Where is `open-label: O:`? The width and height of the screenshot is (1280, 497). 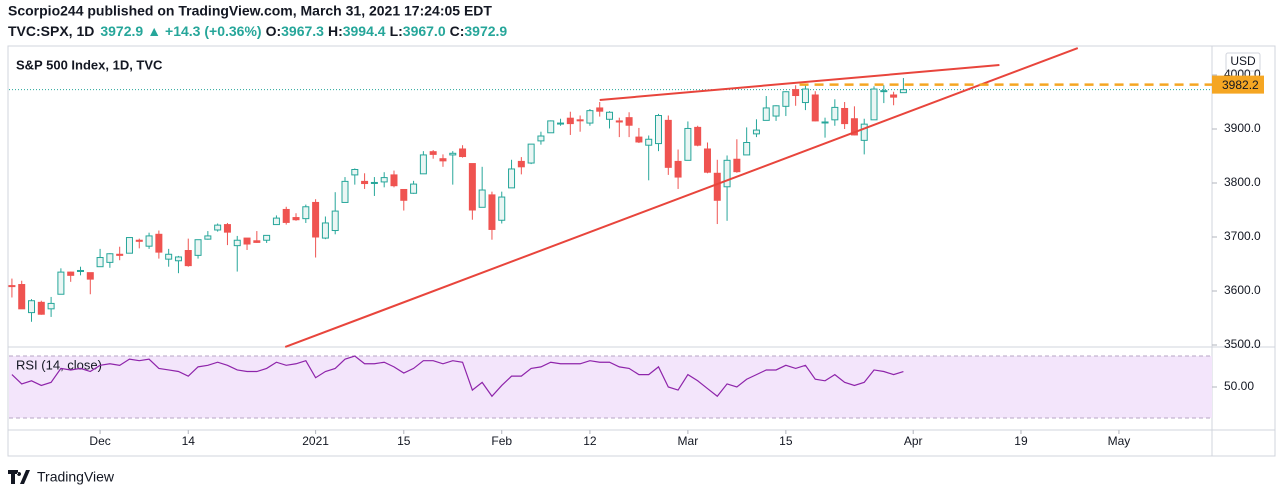
open-label: O: is located at coordinates (274, 31).